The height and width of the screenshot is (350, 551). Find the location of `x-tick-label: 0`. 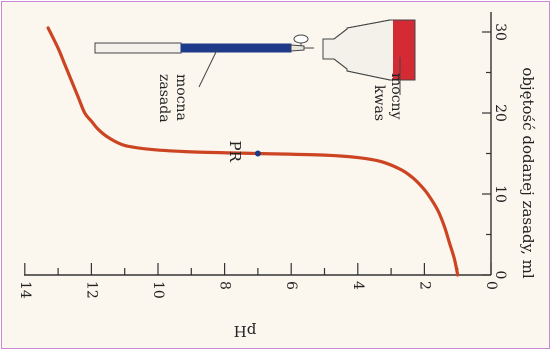

x-tick-label: 0 is located at coordinates (500, 275).